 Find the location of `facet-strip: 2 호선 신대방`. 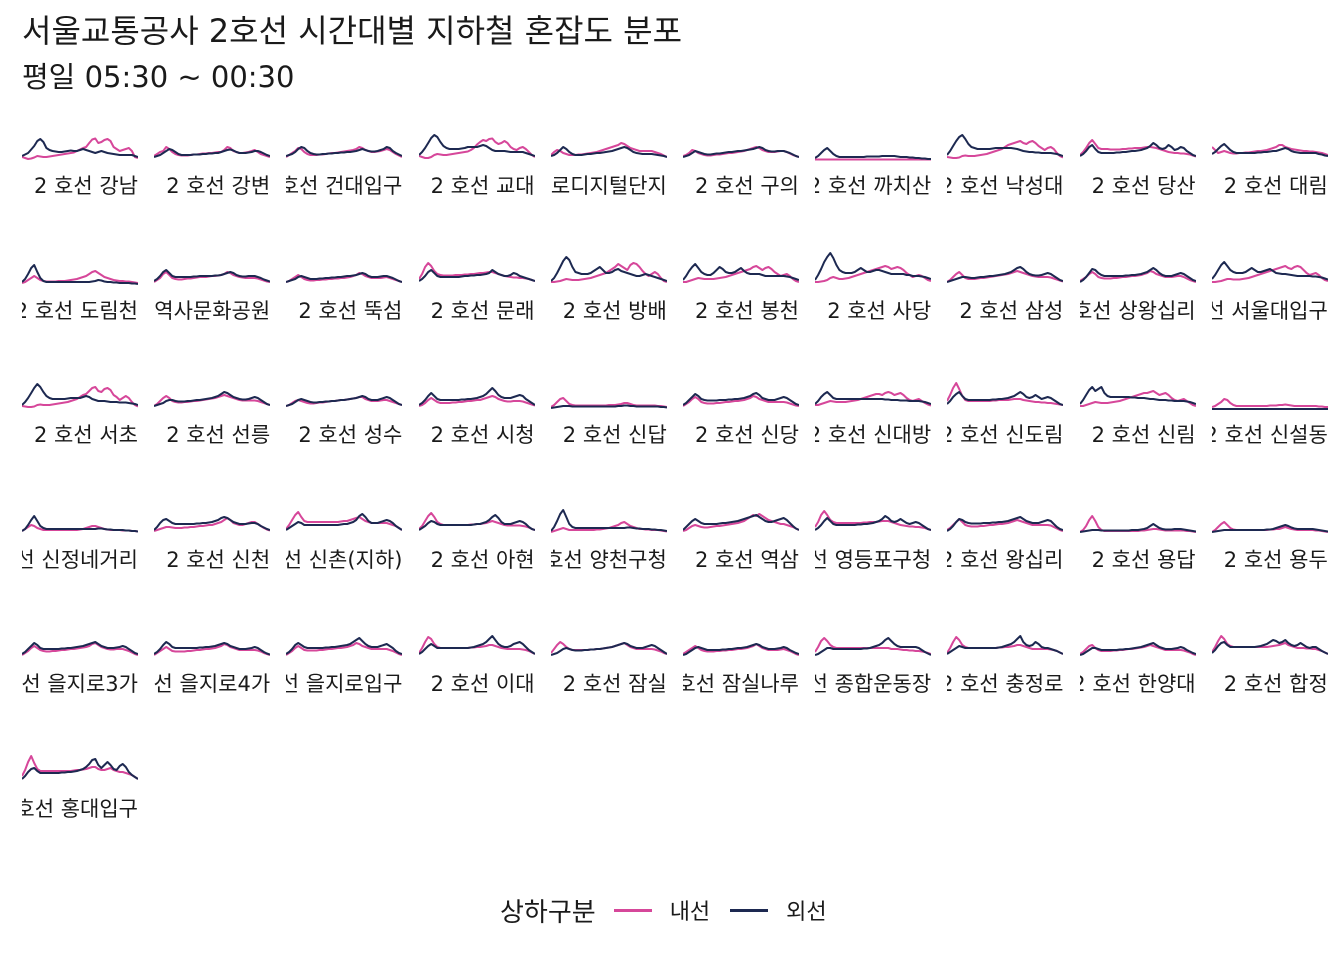

facet-strip: 2 호선 신대방 is located at coordinates (873, 434).